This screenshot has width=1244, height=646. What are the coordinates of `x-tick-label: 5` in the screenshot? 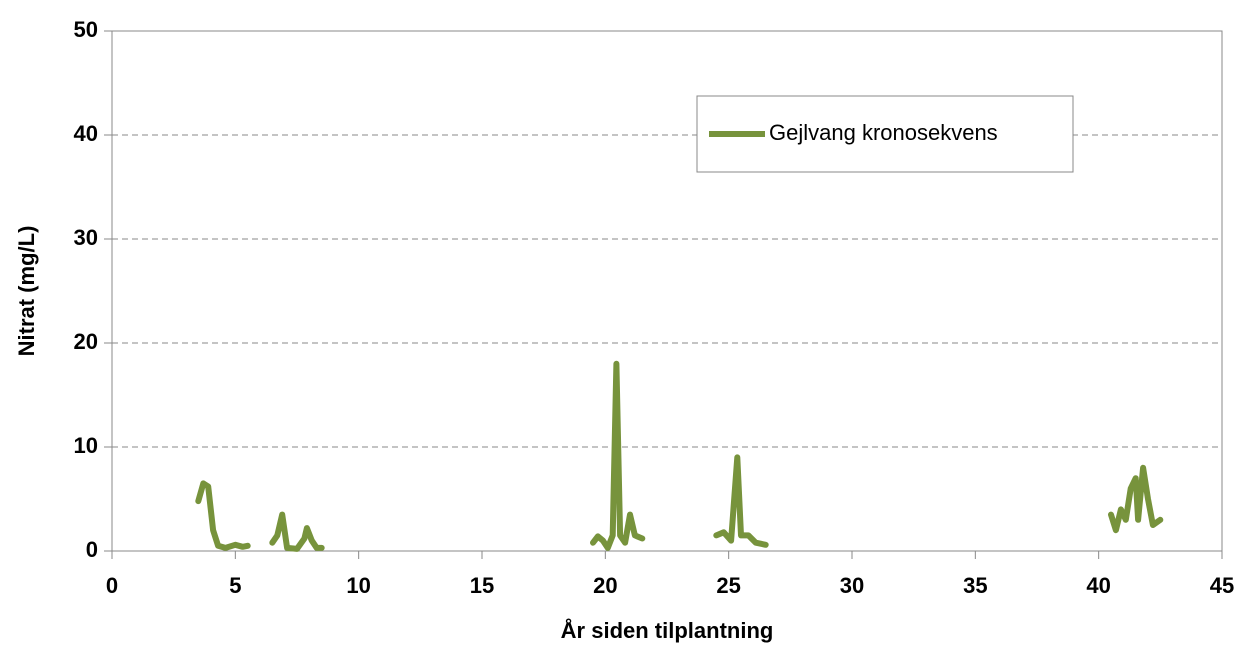 It's located at (235, 585).